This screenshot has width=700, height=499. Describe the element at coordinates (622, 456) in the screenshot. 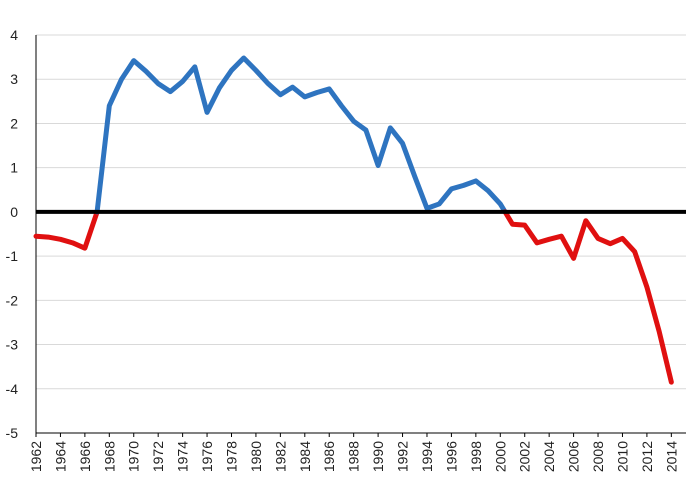

I see `x-tick-label: 2010` at that location.